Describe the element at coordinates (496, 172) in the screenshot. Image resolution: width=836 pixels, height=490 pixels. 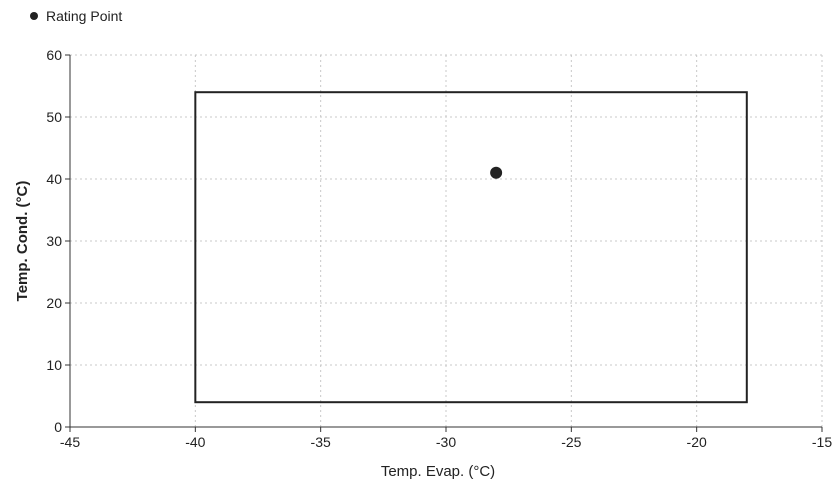
I see `rating-point-marker` at that location.